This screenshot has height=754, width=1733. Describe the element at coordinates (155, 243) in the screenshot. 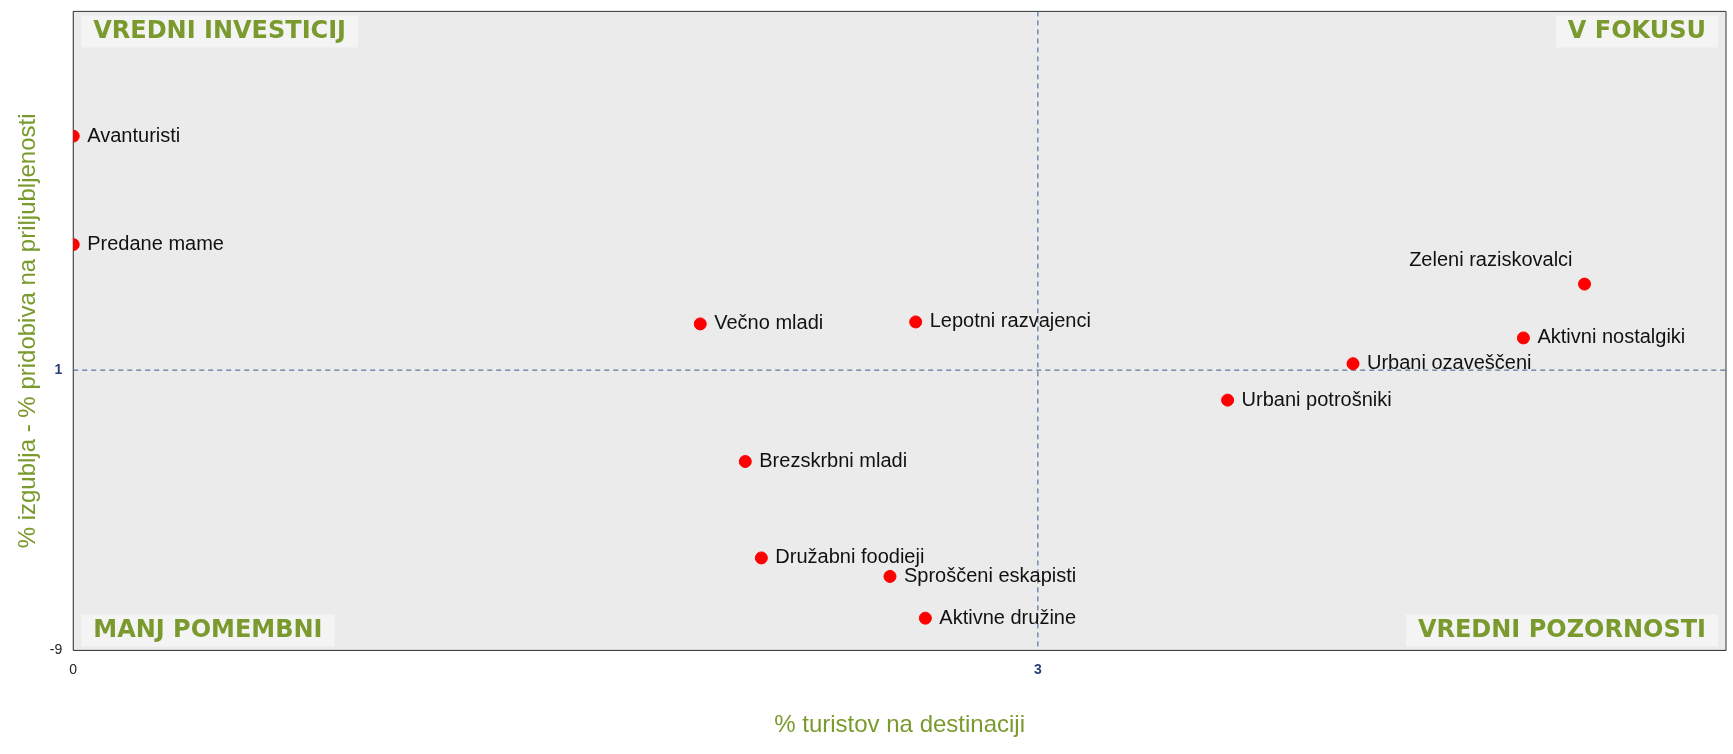

I see `data-label: Predane mame` at that location.